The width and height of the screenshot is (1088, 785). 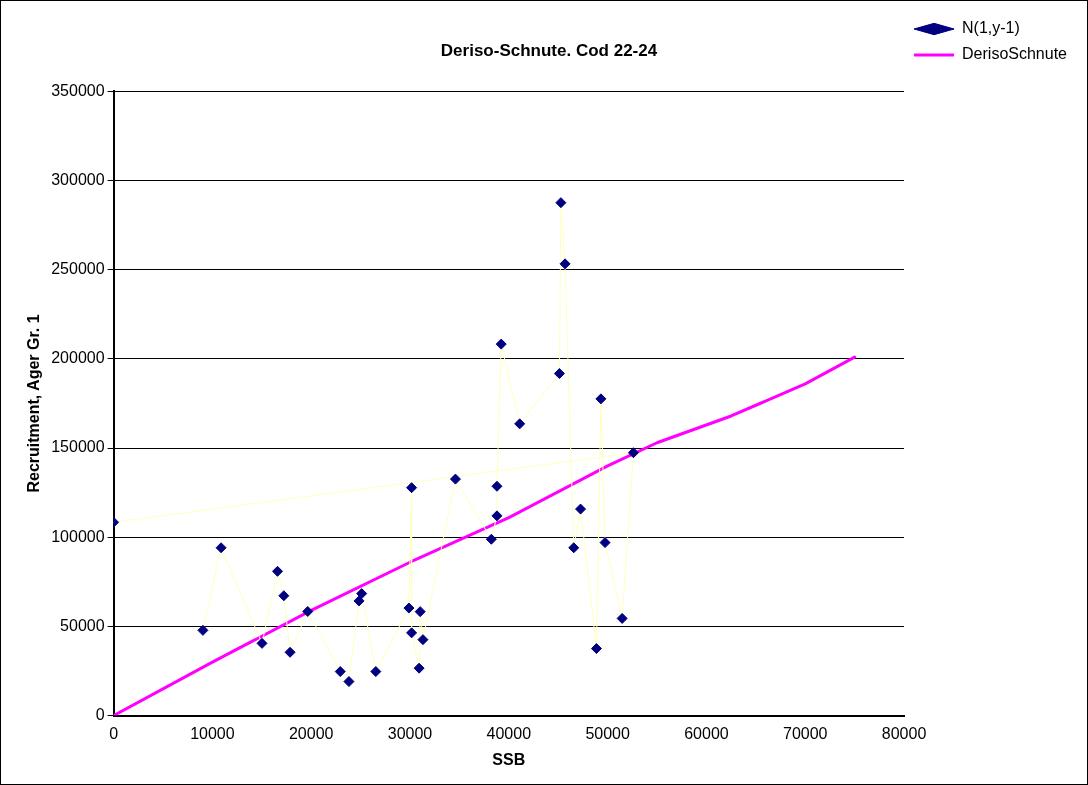 What do you see at coordinates (78, 179) in the screenshot?
I see `y-tick-label: 300000` at bounding box center [78, 179].